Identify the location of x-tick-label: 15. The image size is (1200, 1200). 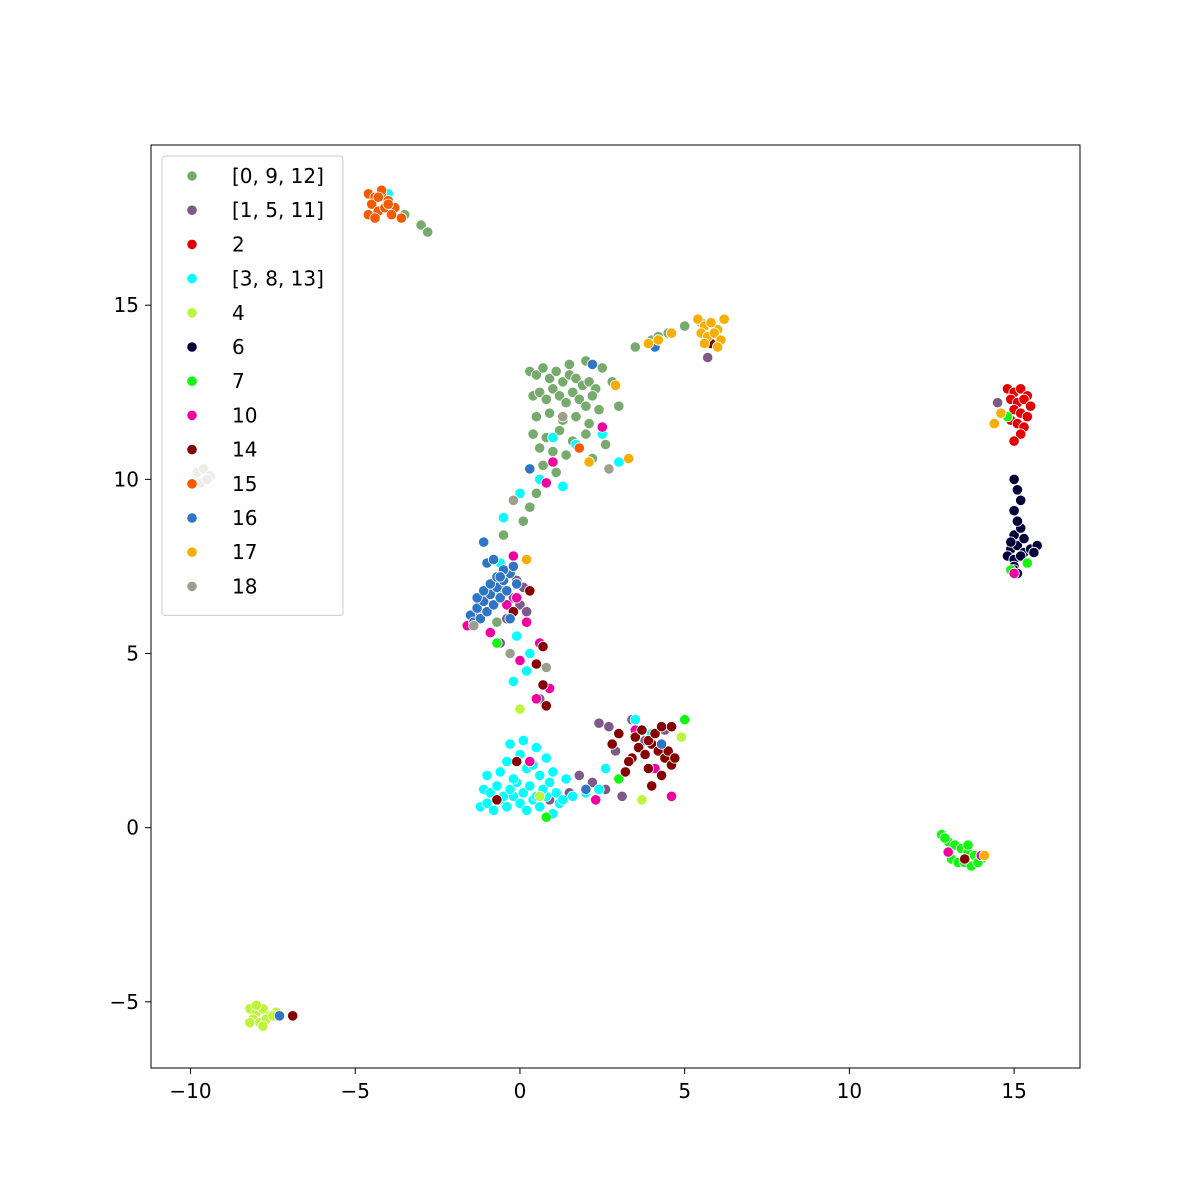
(1013, 1091).